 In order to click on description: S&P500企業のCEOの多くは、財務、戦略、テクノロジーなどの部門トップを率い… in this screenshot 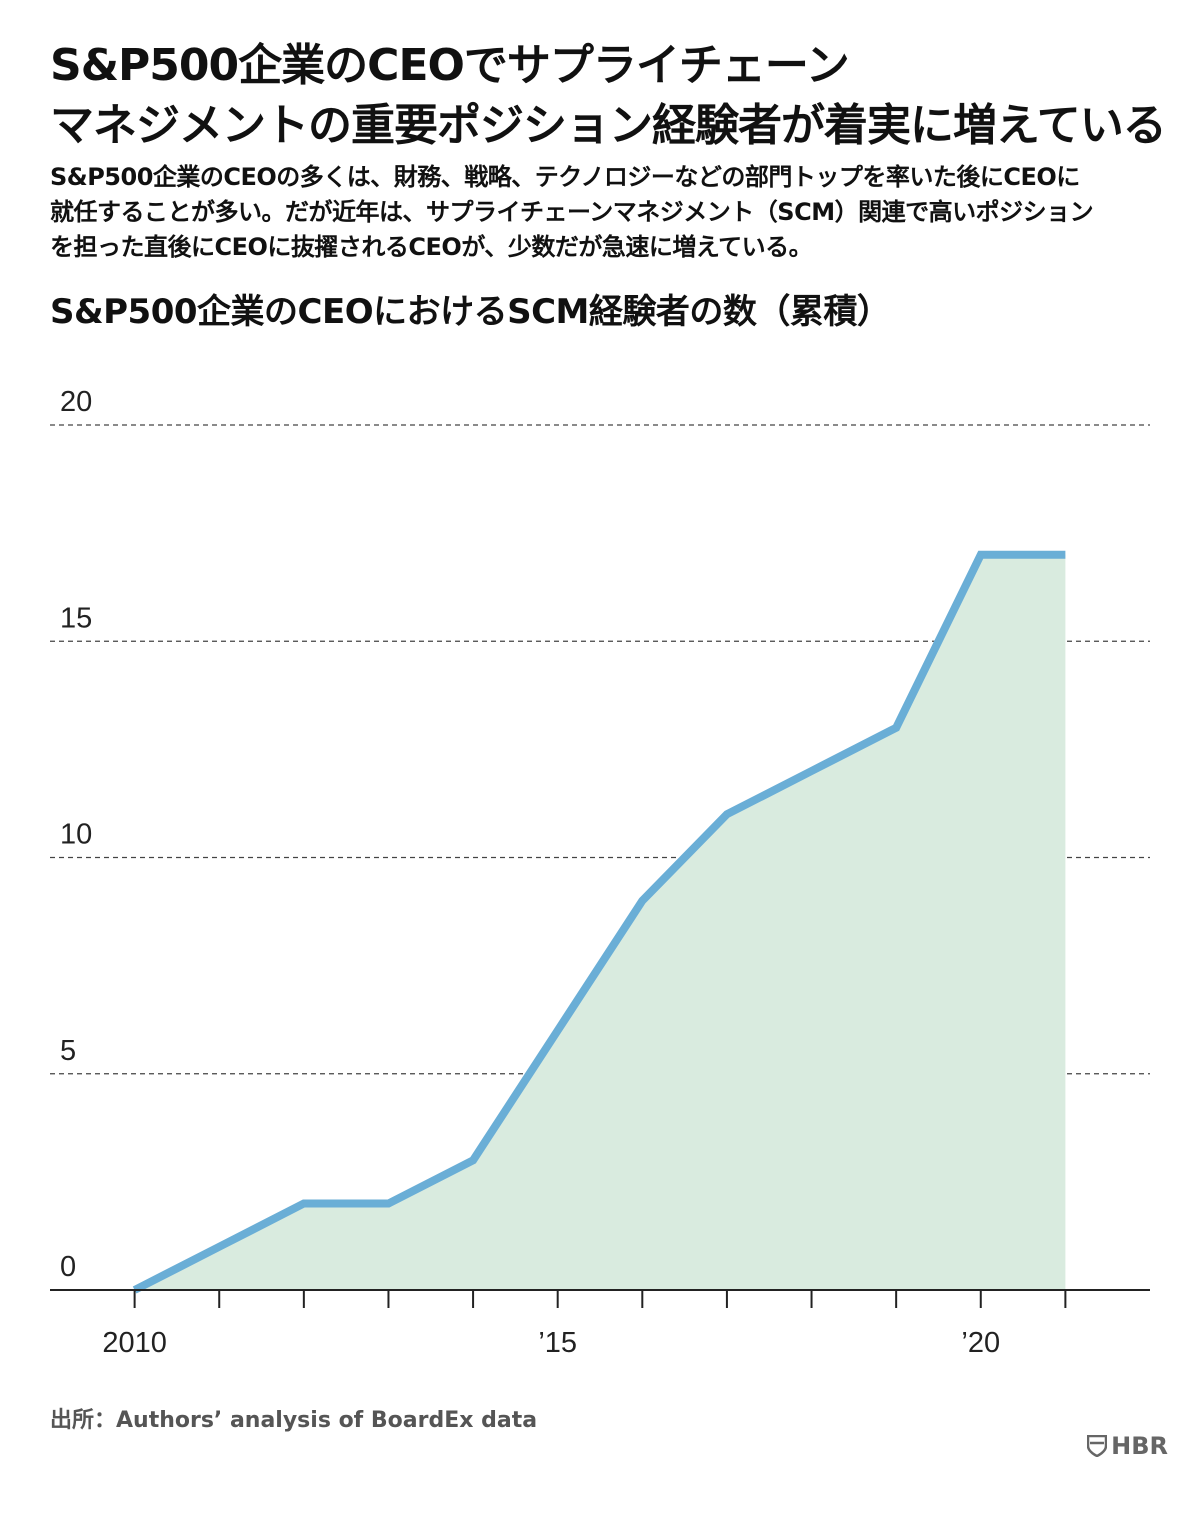, I will do `click(610, 212)`.